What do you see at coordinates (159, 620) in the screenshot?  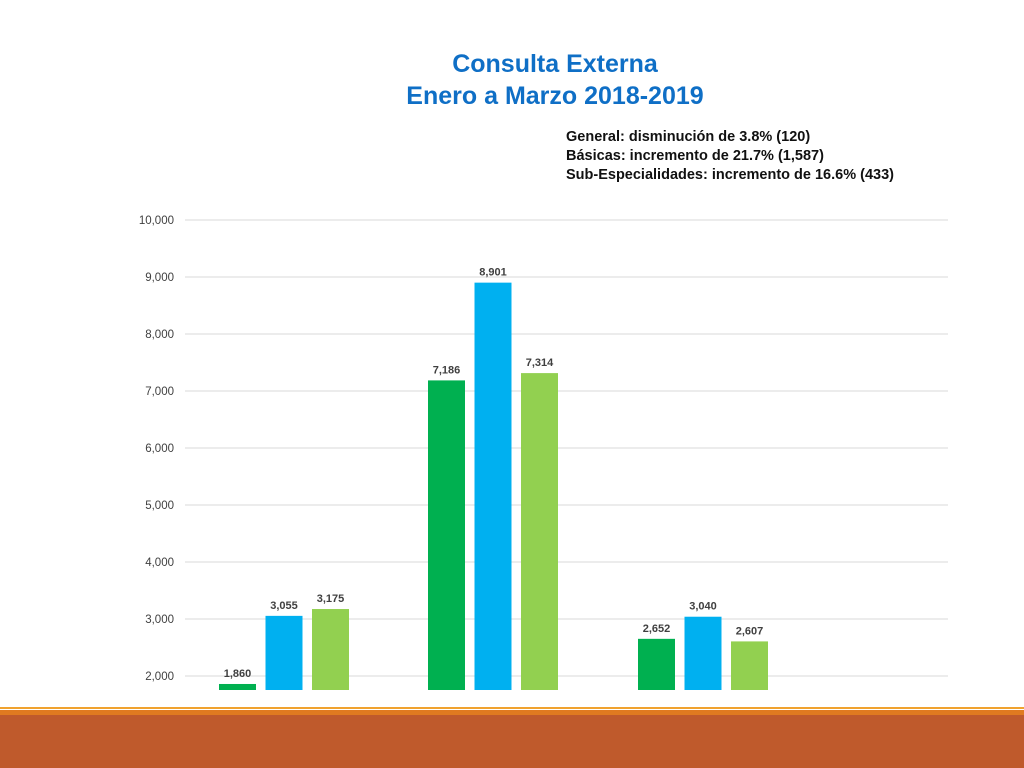 I see `y-tick-label: 3,000` at bounding box center [159, 620].